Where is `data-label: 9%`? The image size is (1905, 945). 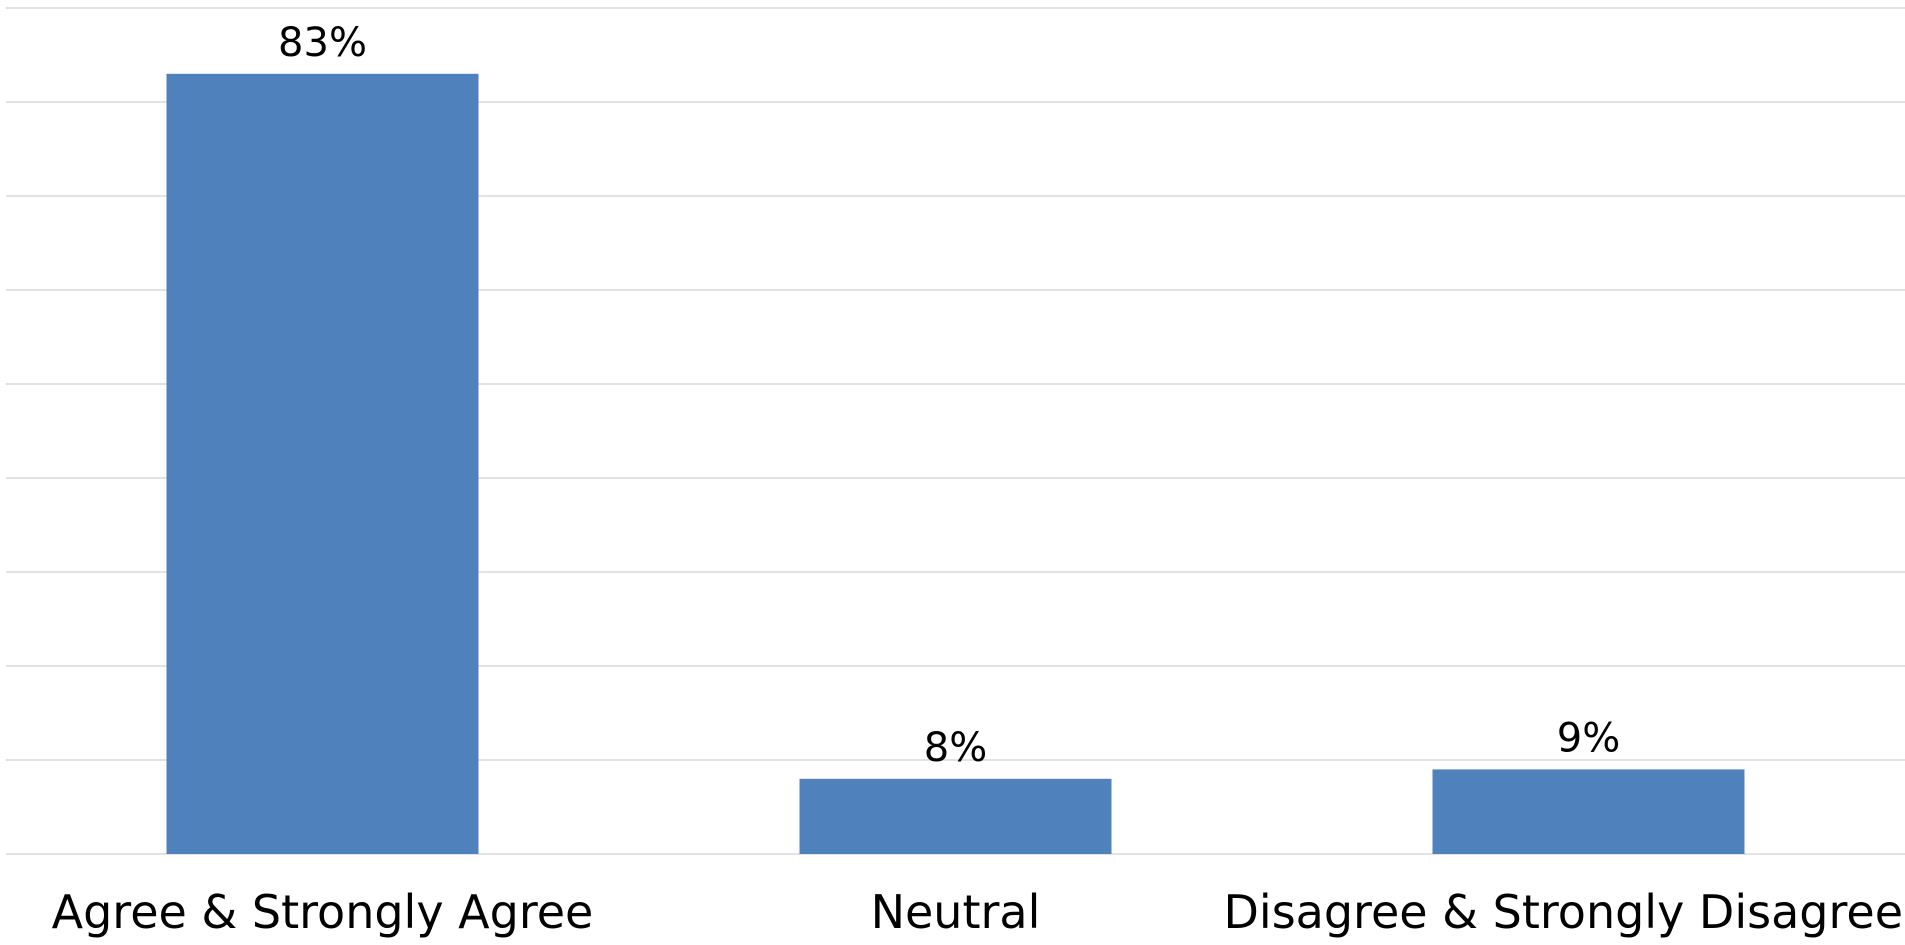 data-label: 9% is located at coordinates (1588, 738).